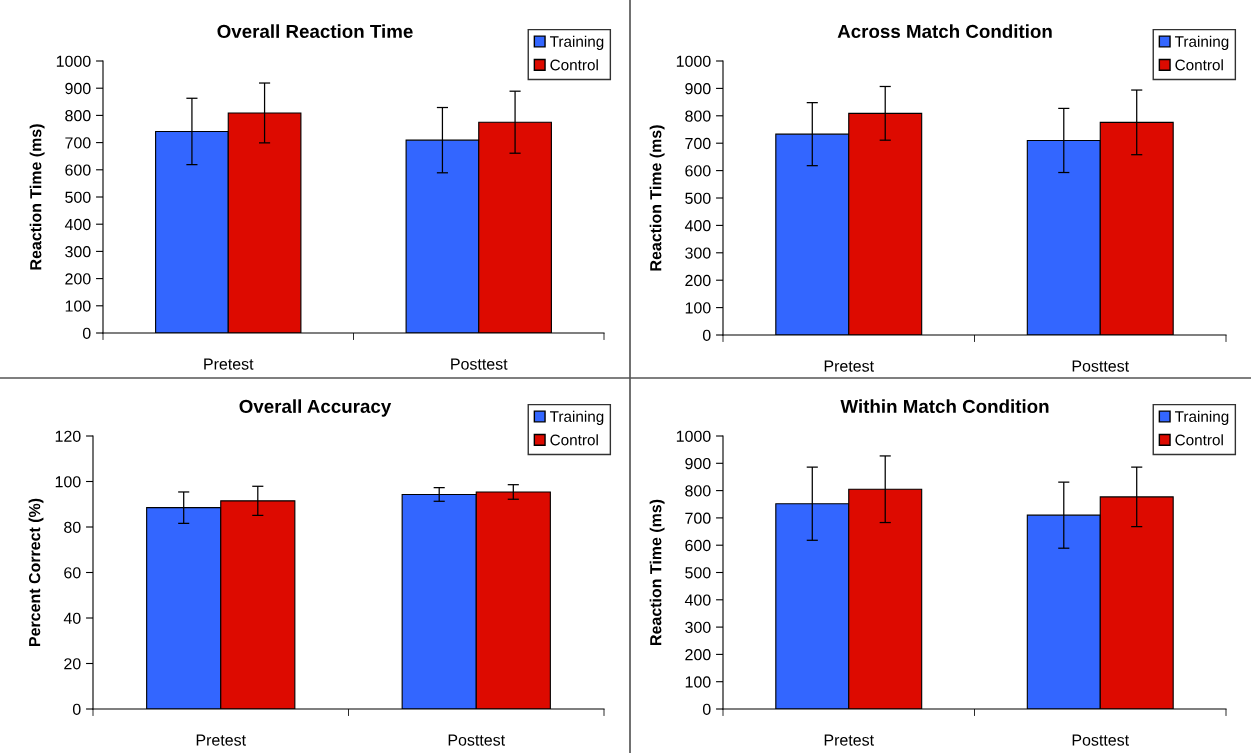 This screenshot has height=753, width=1251. What do you see at coordinates (315, 408) in the screenshot?
I see `chart-title: Overall Accuracy` at bounding box center [315, 408].